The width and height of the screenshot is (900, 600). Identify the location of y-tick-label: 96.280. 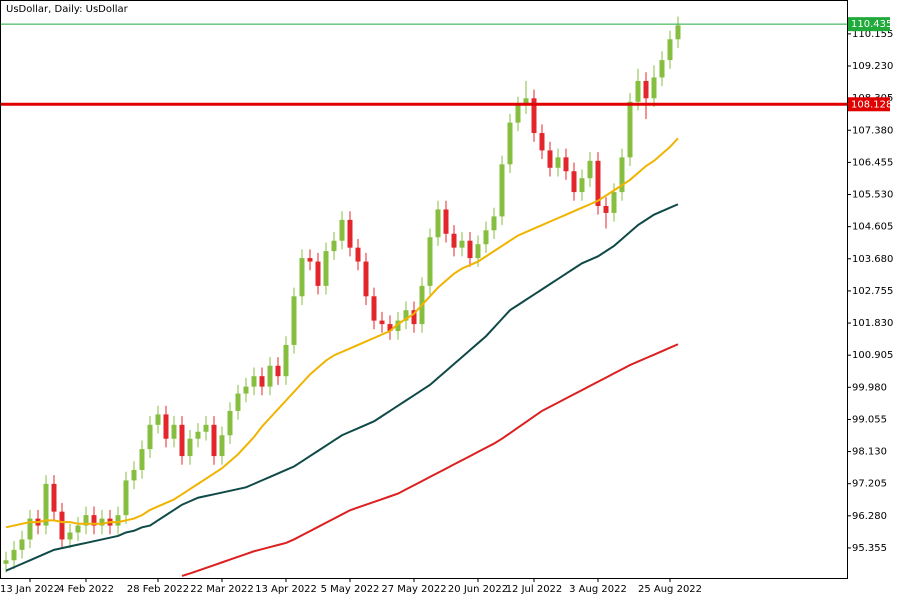
(869, 516).